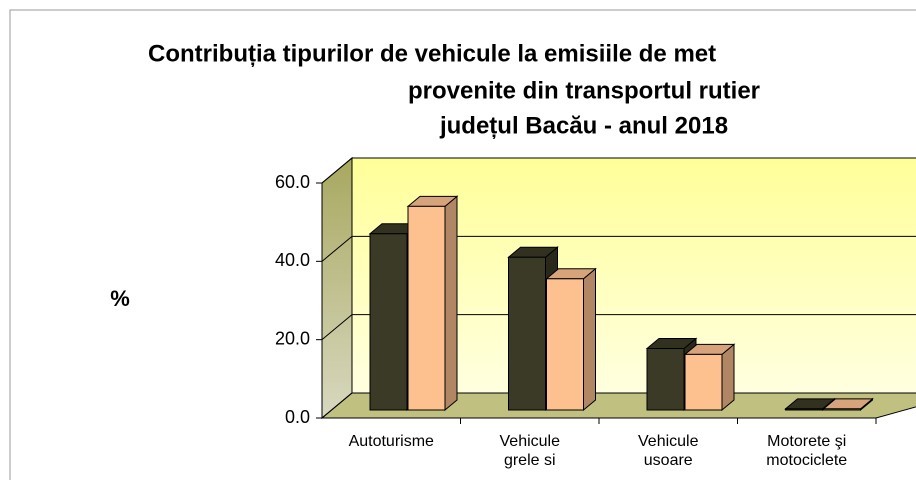  What do you see at coordinates (292, 182) in the screenshot?
I see `y-tick-label: 60.0` at bounding box center [292, 182].